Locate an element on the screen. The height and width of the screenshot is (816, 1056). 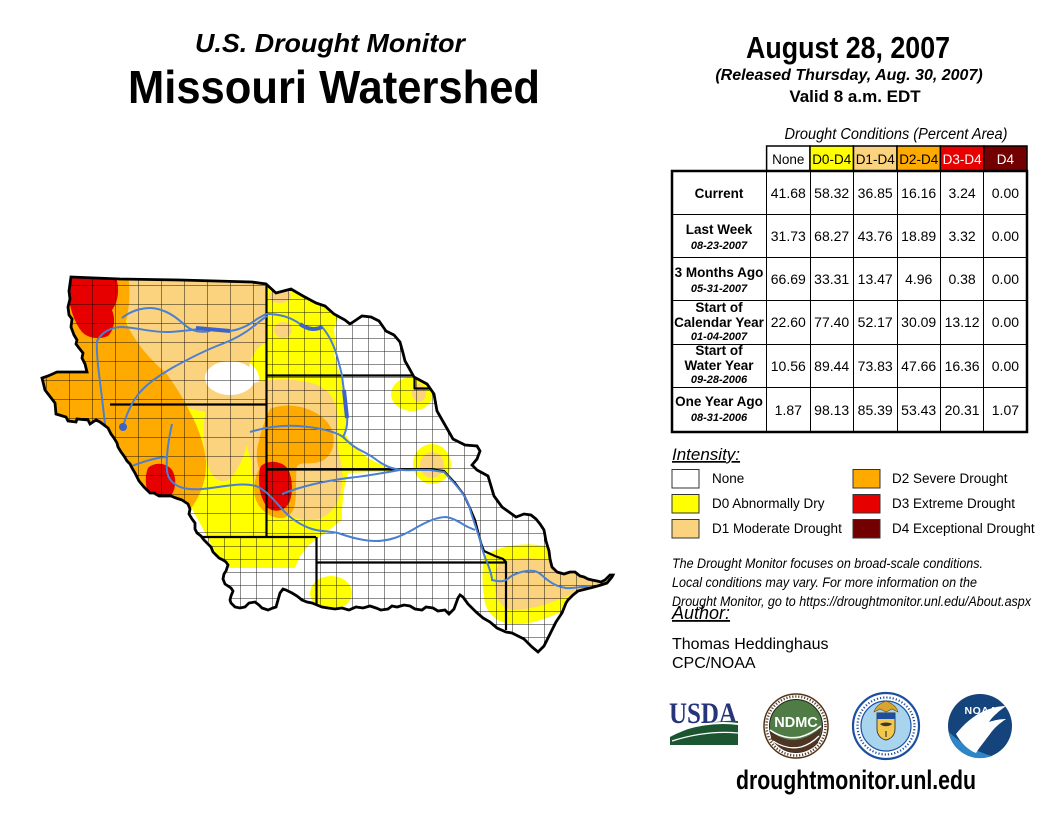
svg-text: 10.56 is located at coordinates (788, 366).